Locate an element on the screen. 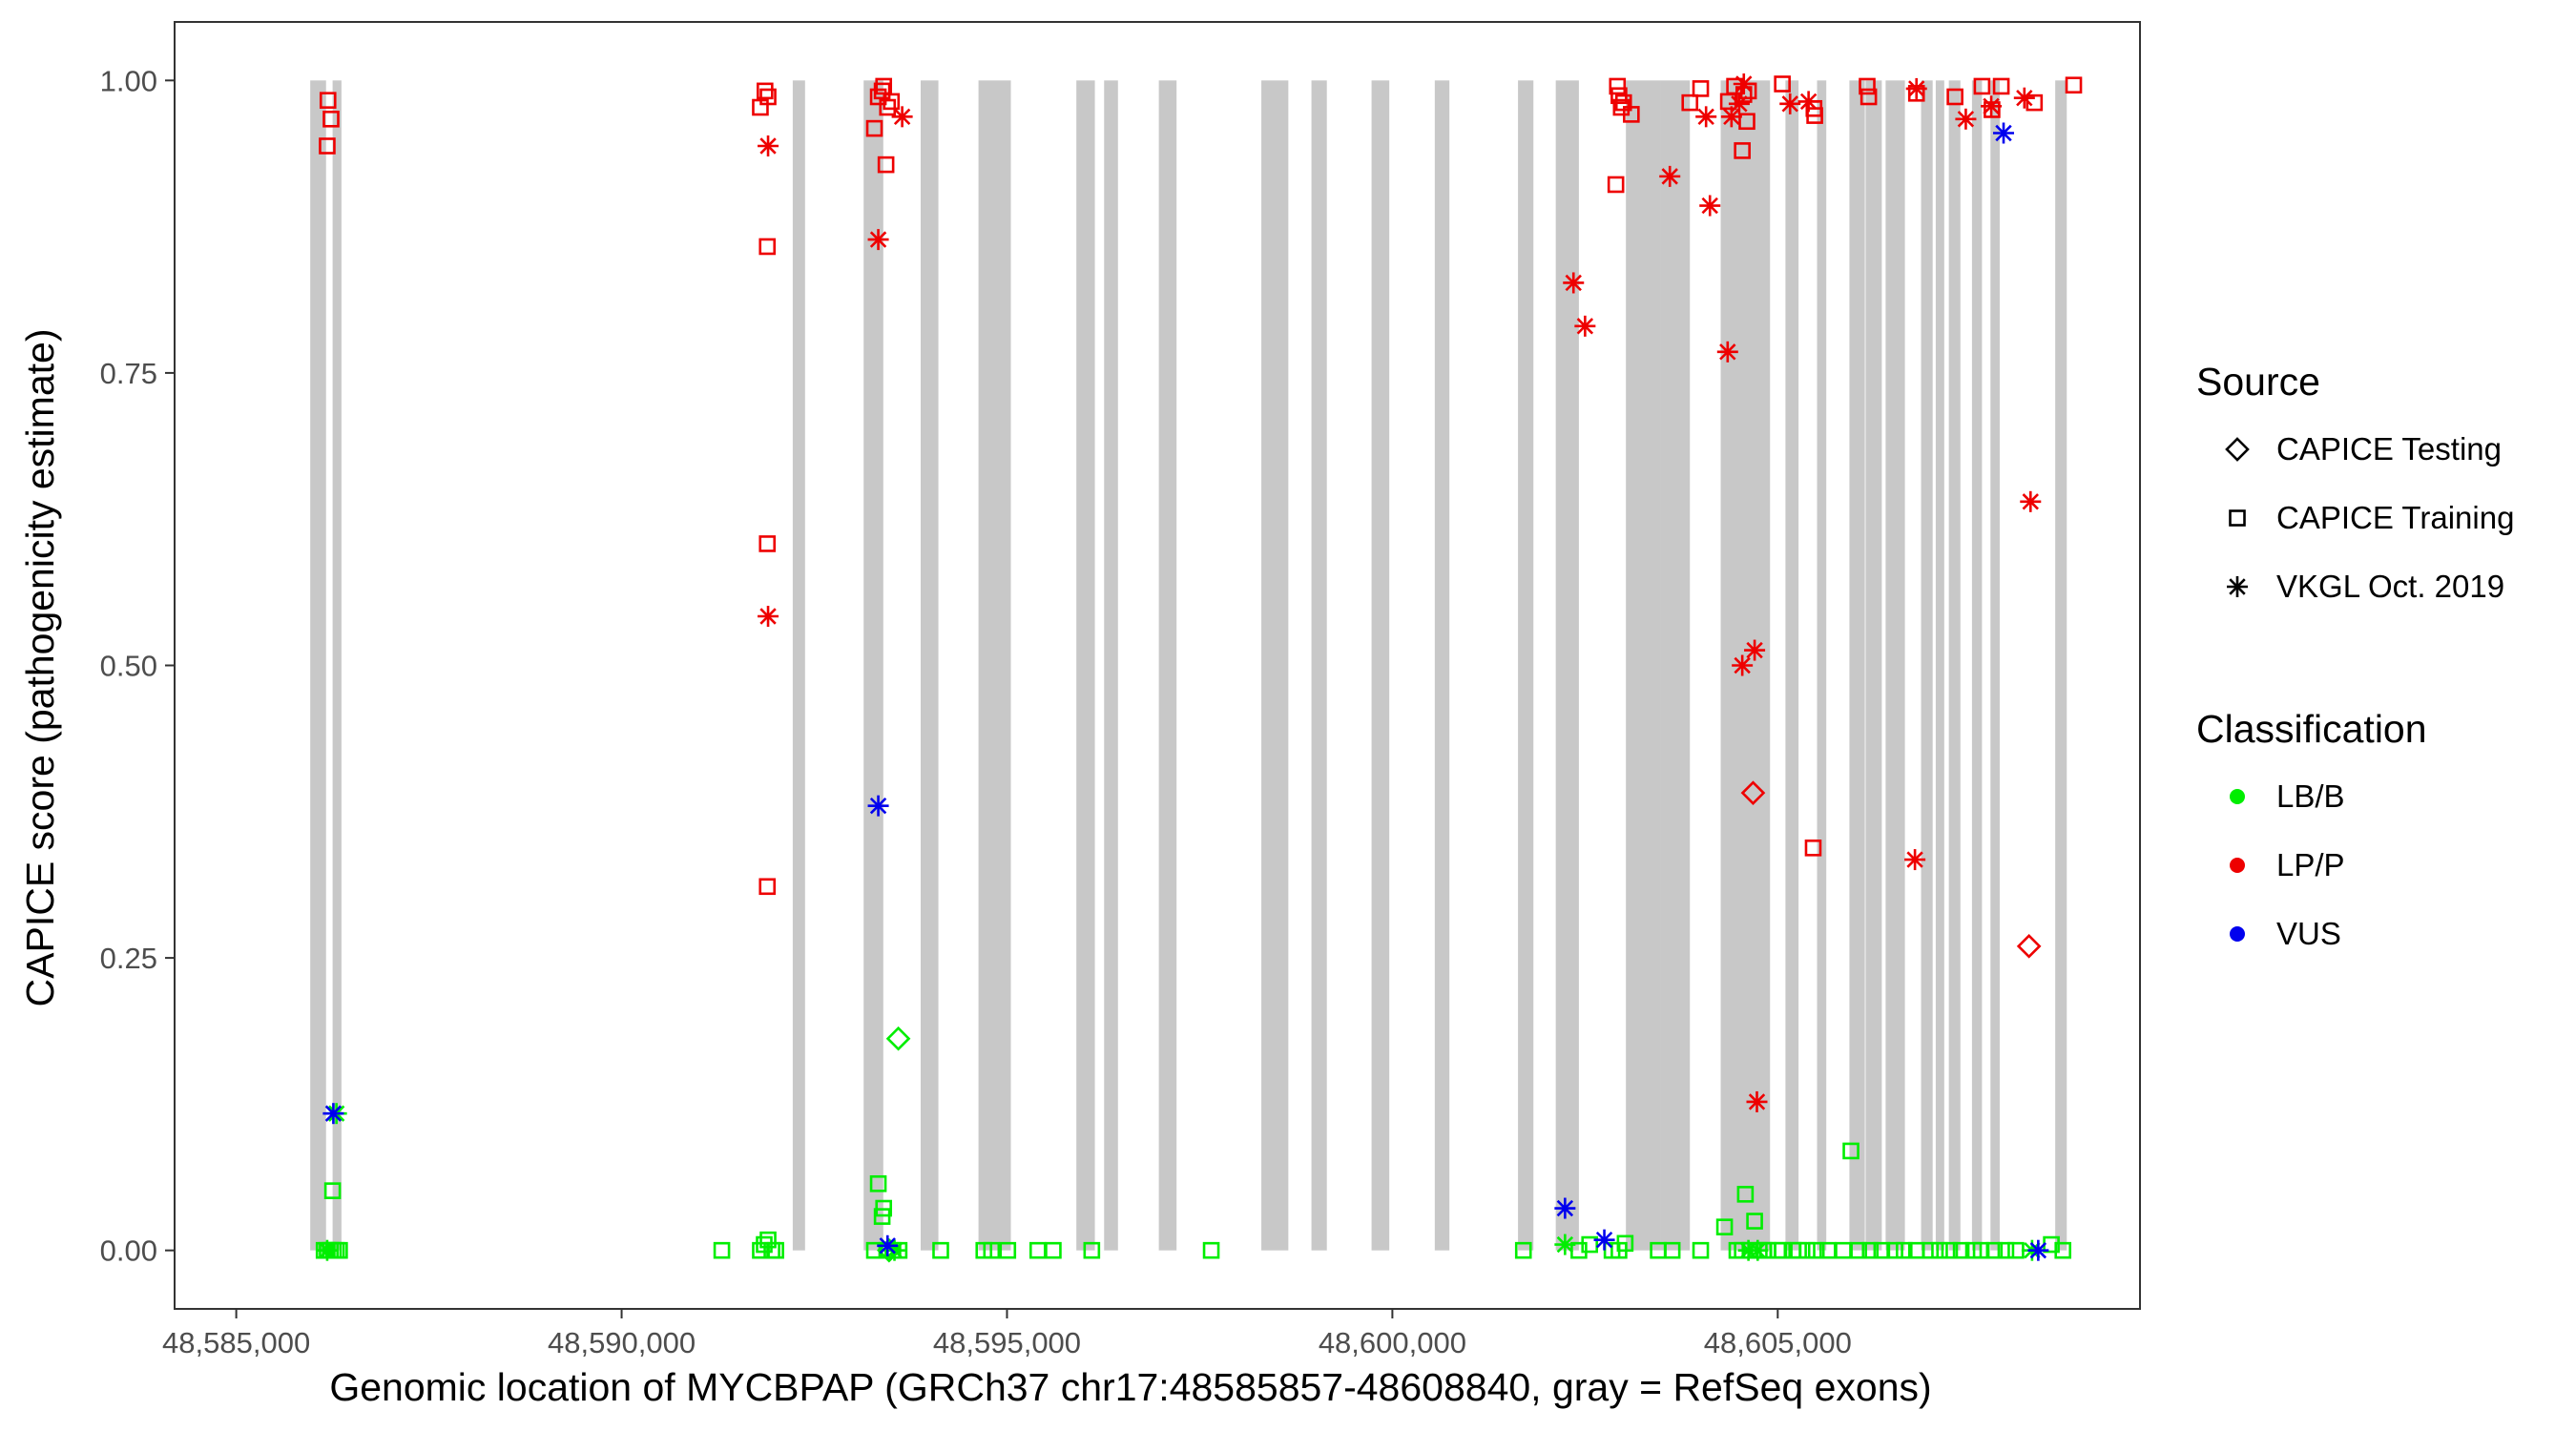  x-tick-label: 48,590,000 is located at coordinates (622, 1342).